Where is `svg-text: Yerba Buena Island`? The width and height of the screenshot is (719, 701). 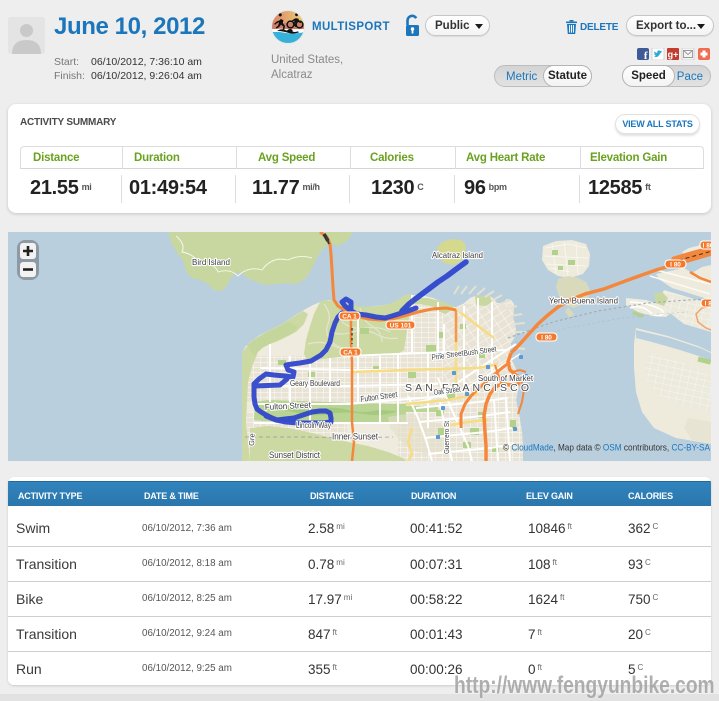
svg-text: Yerba Buena Island is located at coordinates (583, 301).